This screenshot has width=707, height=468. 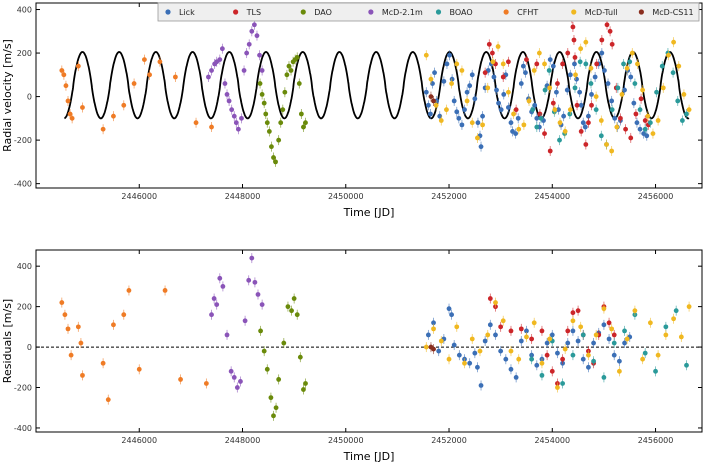 What do you see at coordinates (574, 12) in the screenshot?
I see `legend-marker` at bounding box center [574, 12].